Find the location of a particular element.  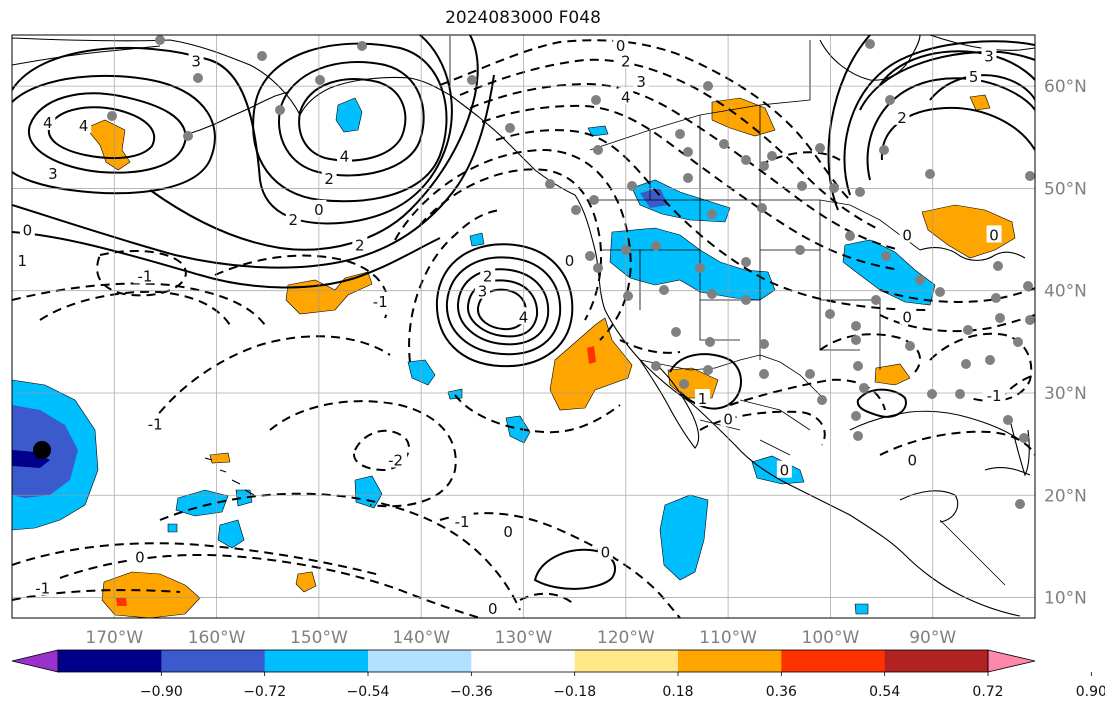

zero-contour is located at coordinates (226, 260).